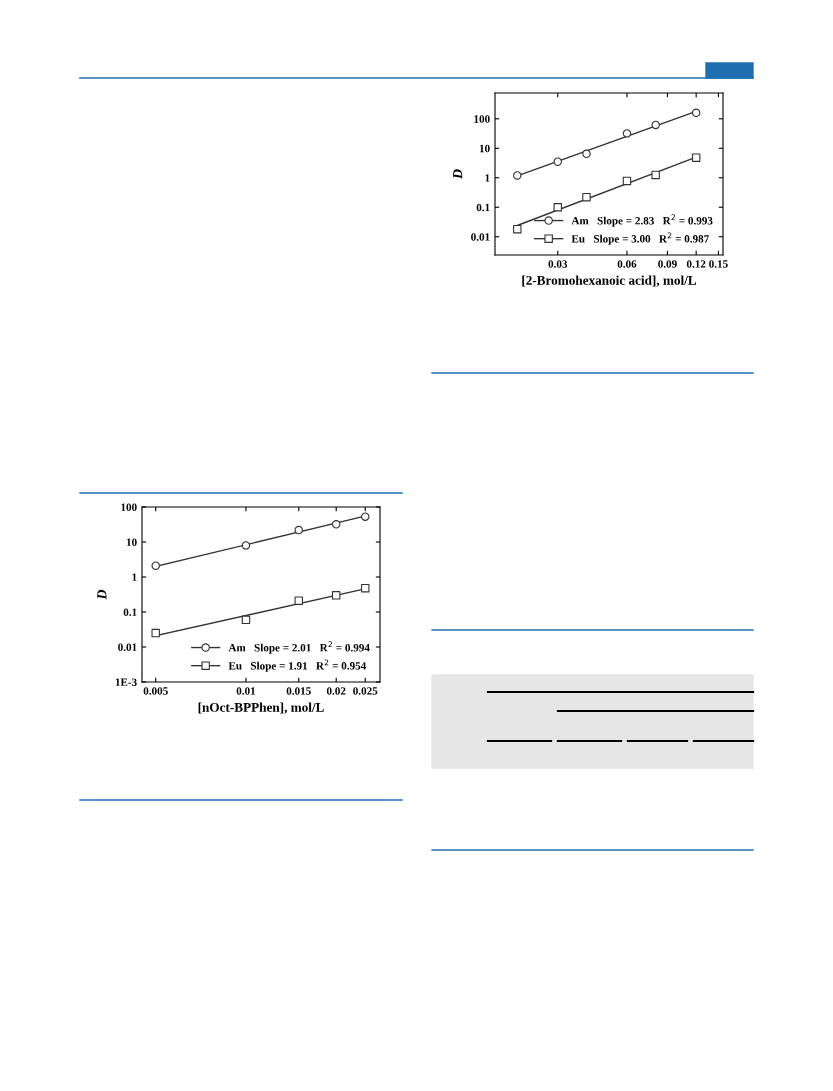 The height and width of the screenshot is (1091, 833). What do you see at coordinates (558, 264) in the screenshot?
I see `x-tick-label: 0.03` at bounding box center [558, 264].